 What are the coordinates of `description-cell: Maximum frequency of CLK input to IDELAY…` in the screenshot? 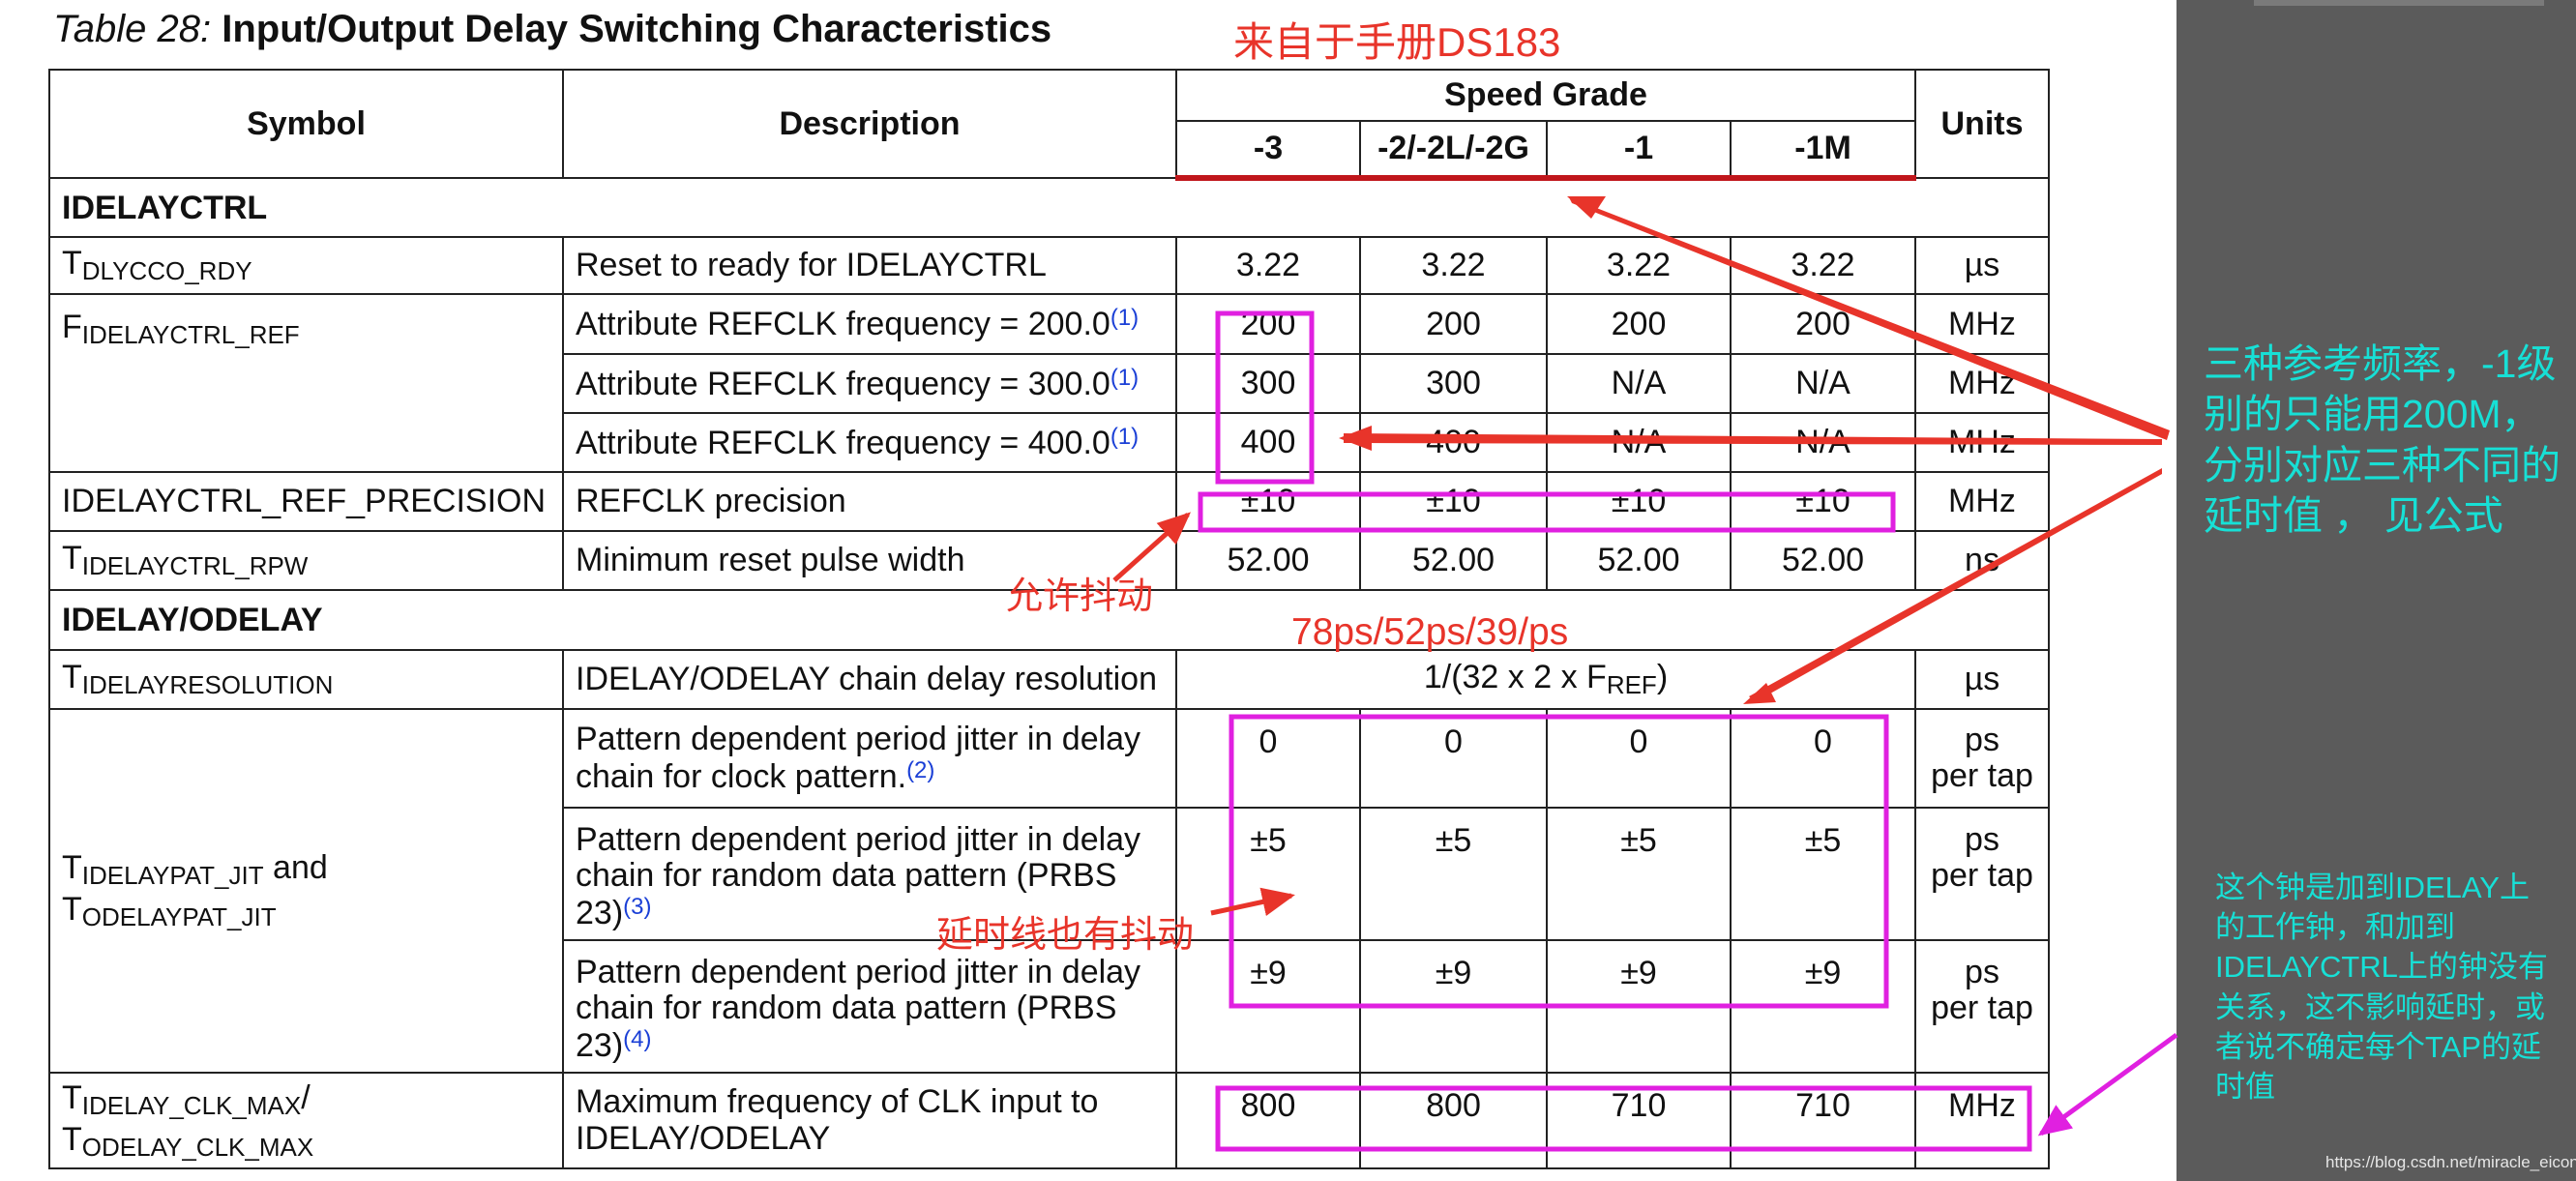 It's located at (870, 1120).